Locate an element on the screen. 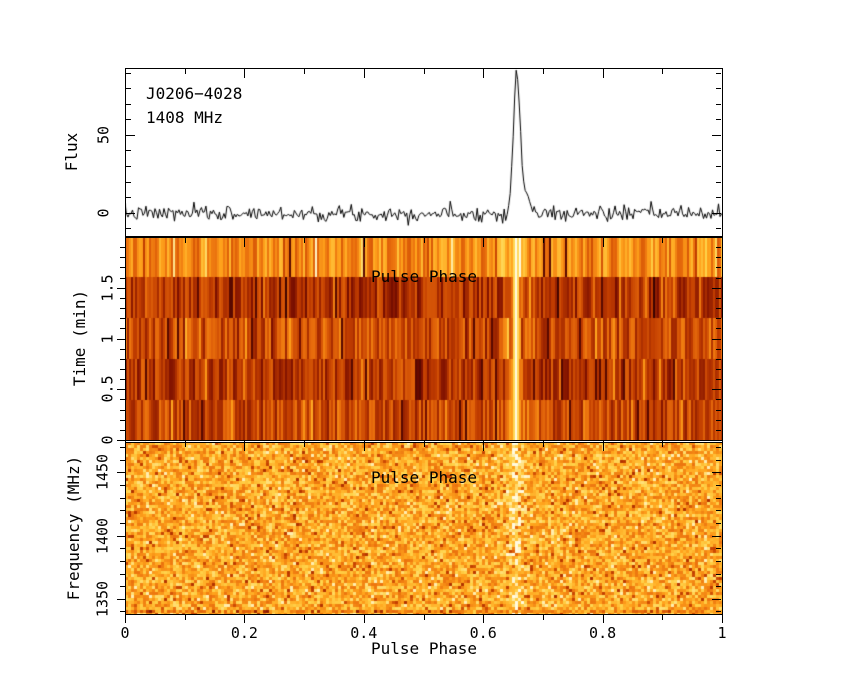 The image size is (850, 680). flux-axis-tick-label: 0 is located at coordinates (103, 213).